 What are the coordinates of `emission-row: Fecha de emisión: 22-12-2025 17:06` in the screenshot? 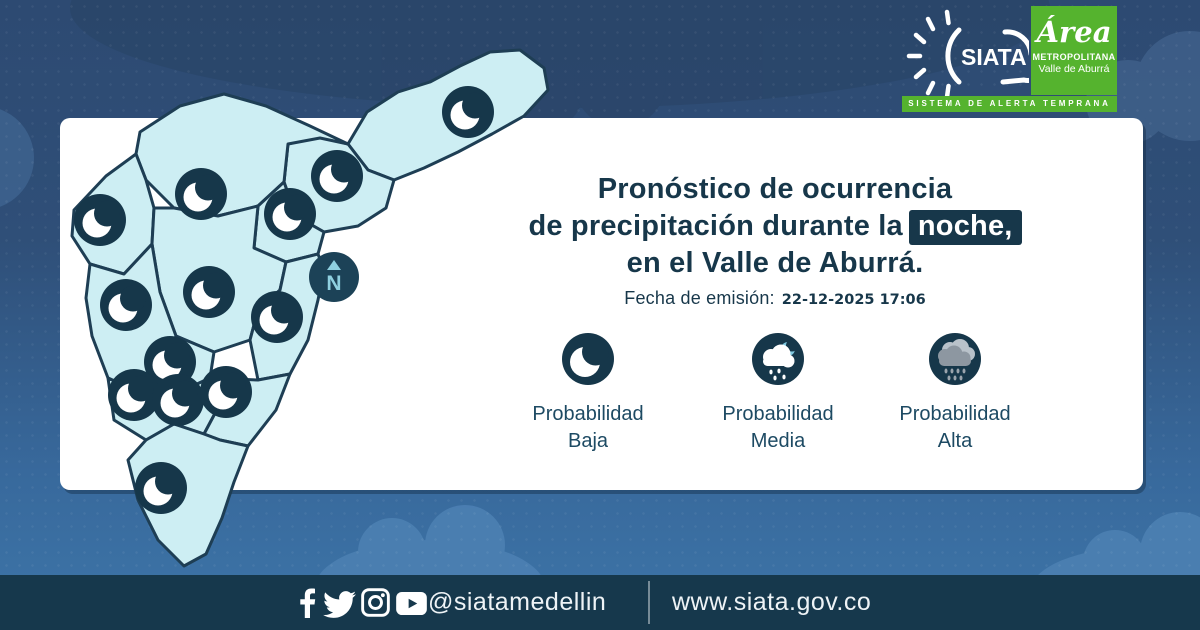 It's located at (775, 298).